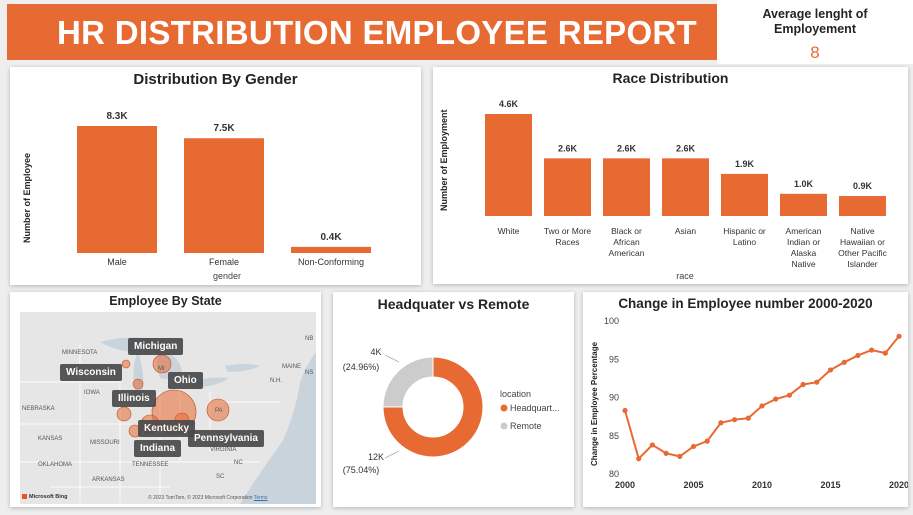 This screenshot has width=913, height=515. Describe the element at coordinates (158, 448) in the screenshot. I see `map-label-indiana: Indiana` at that location.